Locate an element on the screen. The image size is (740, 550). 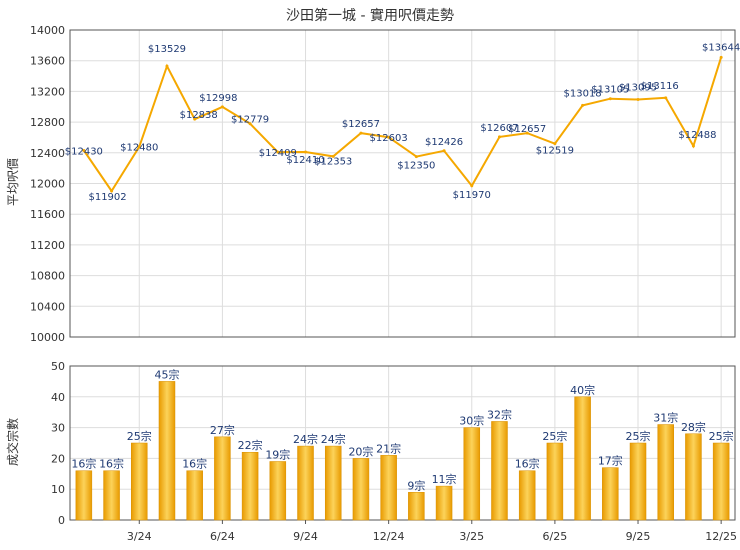
line-data-label: $12480 is located at coordinates (139, 148).